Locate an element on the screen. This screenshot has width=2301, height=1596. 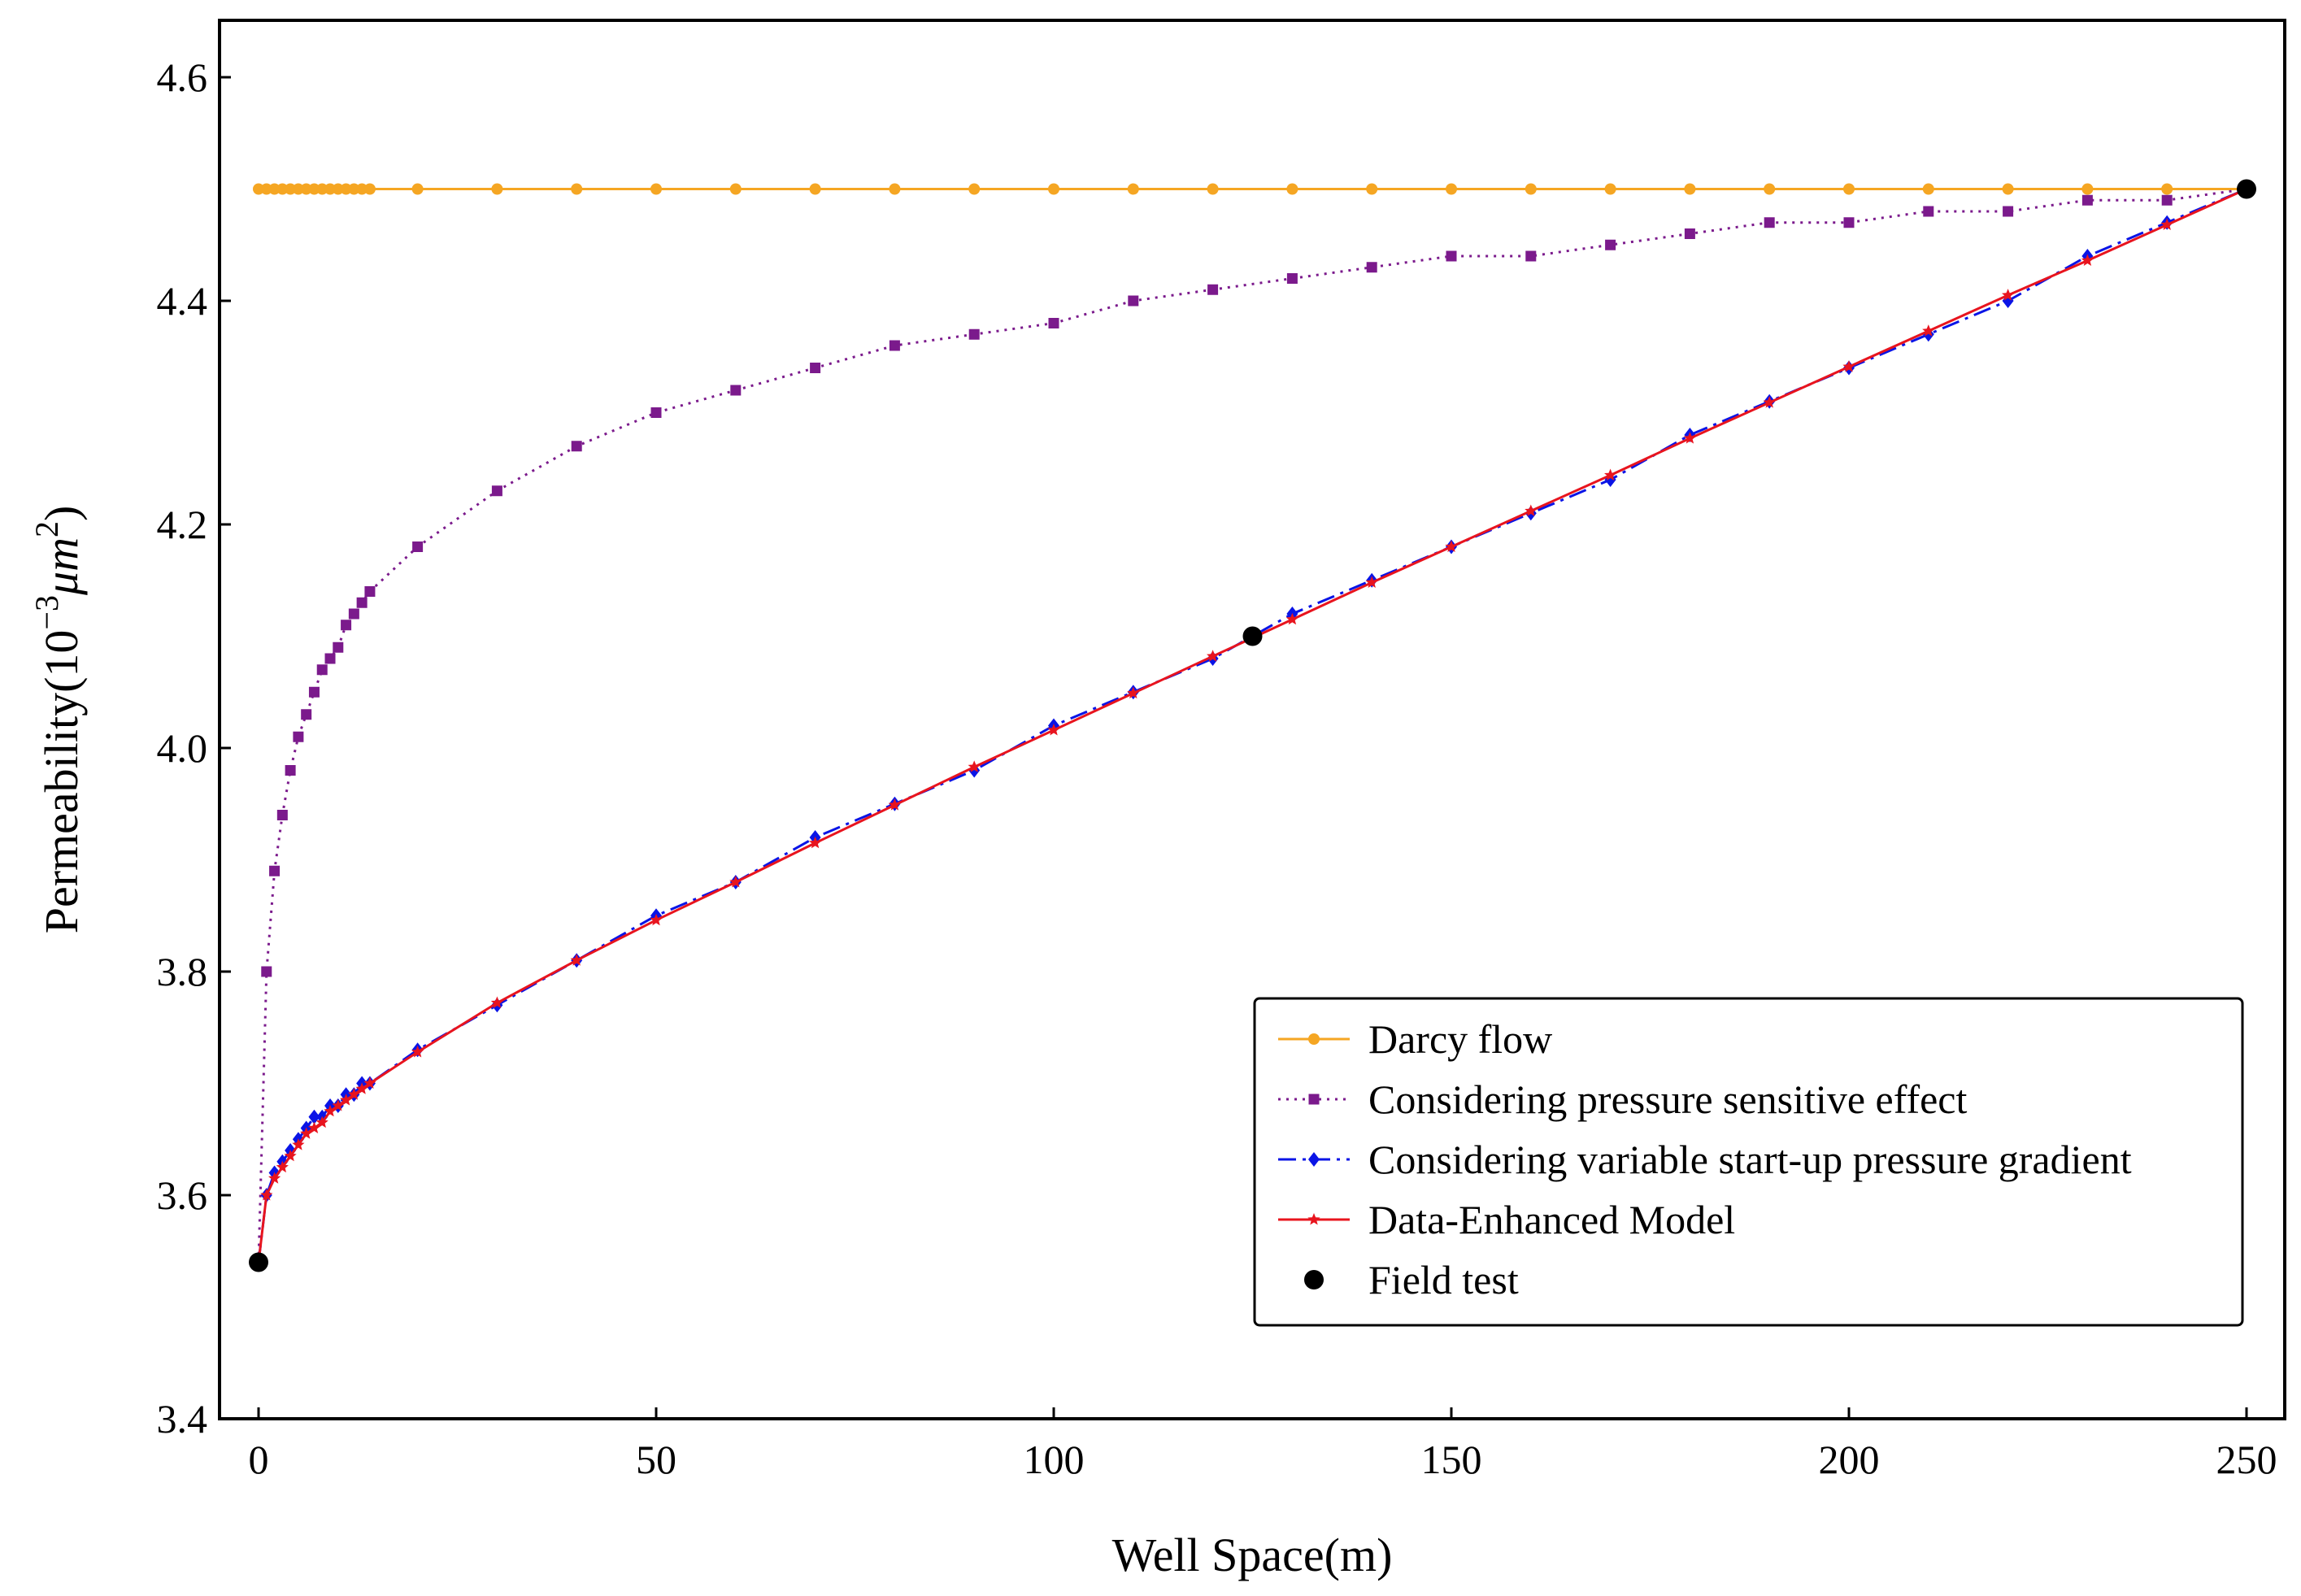
y-tick-label-3: 4.0 is located at coordinates (182, 748).